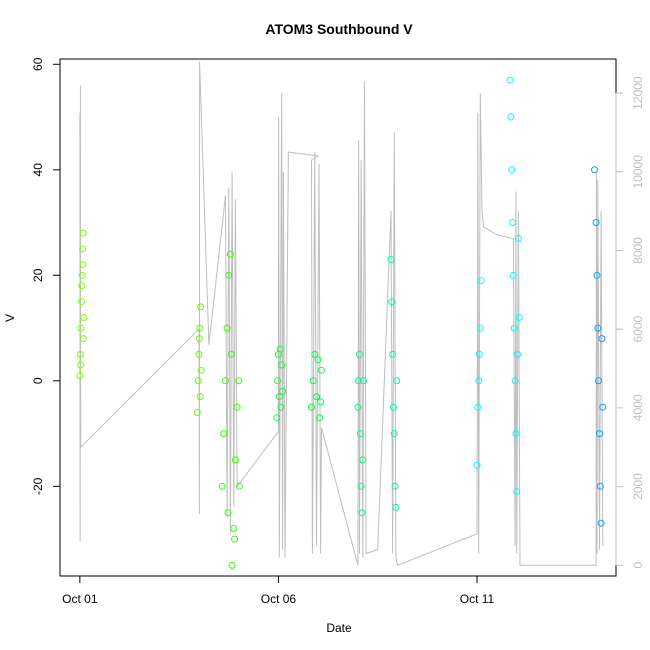 The image size is (650, 650). Describe the element at coordinates (339, 29) in the screenshot. I see `chart-title: ATOM3 Southbound V` at that location.